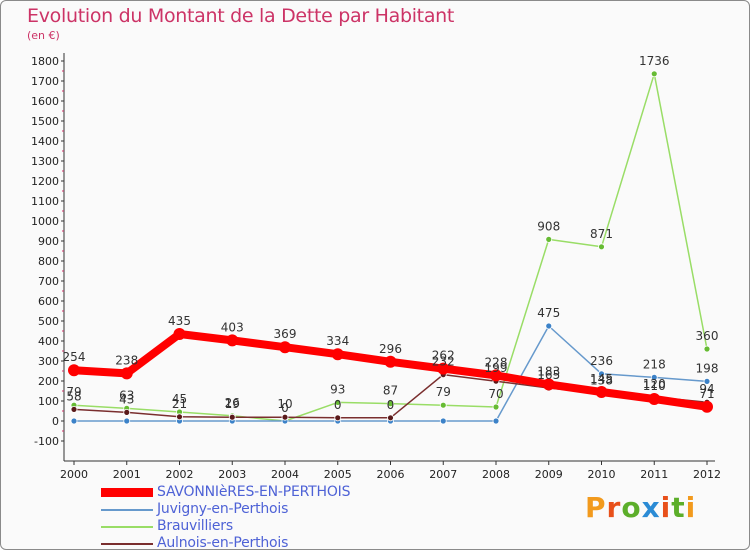  I want to click on data-label-0: 369, so click(285, 334).